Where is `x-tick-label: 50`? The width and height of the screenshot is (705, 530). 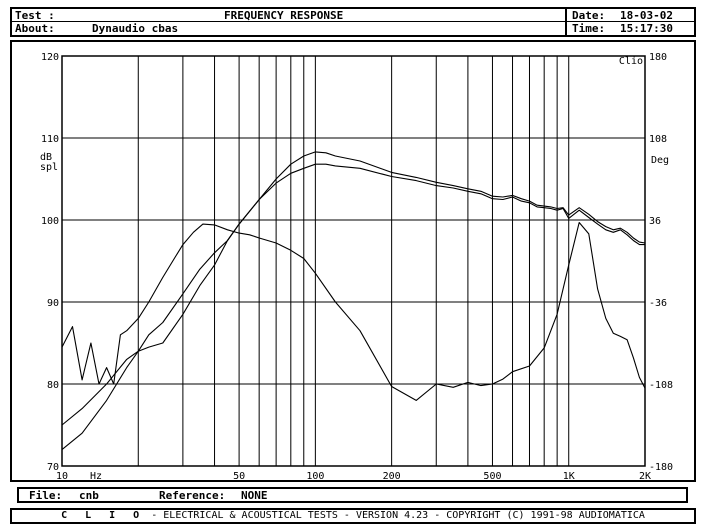
x-tick-label: 50 is located at coordinates (239, 476).